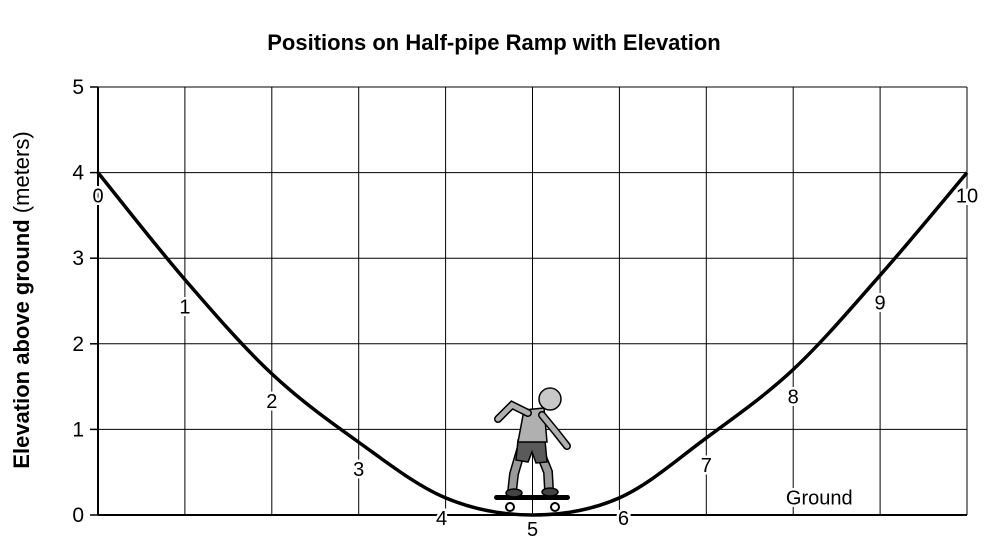 The height and width of the screenshot is (536, 988). Describe the element at coordinates (532, 449) in the screenshot. I see `skateboarder-figure` at that location.